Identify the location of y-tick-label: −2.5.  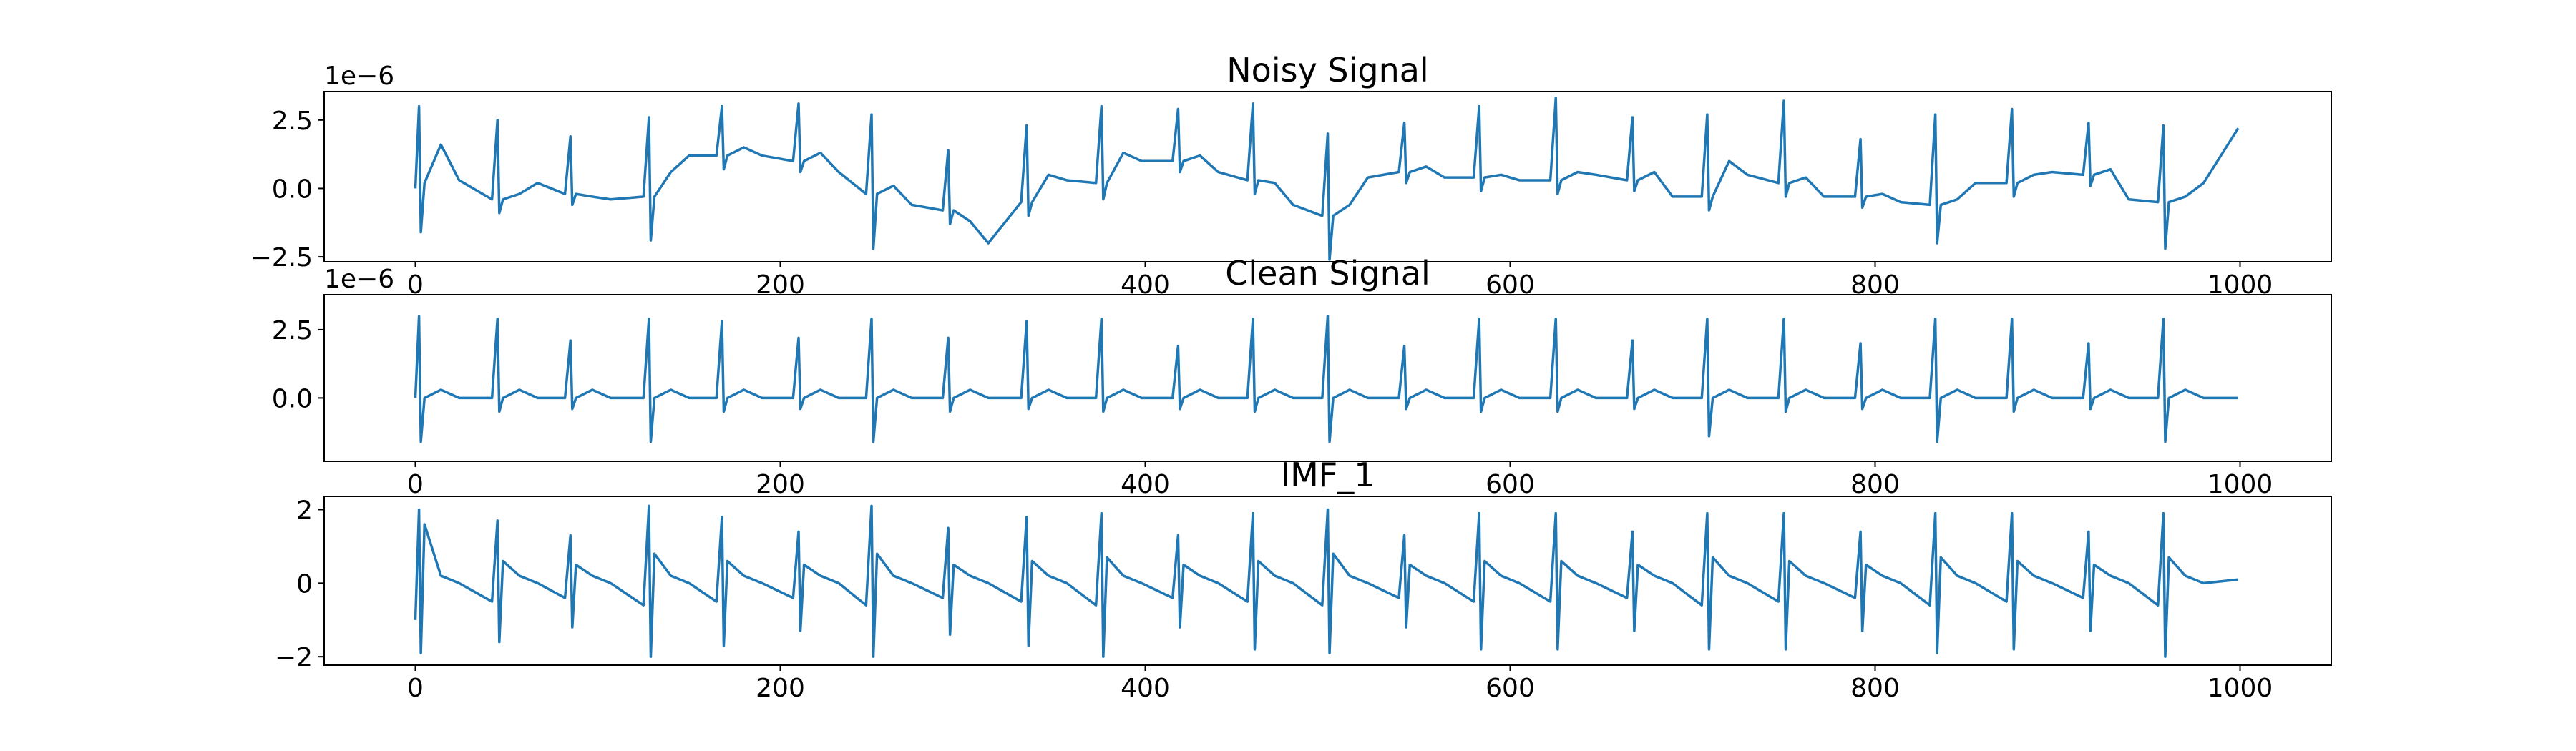
(281, 258).